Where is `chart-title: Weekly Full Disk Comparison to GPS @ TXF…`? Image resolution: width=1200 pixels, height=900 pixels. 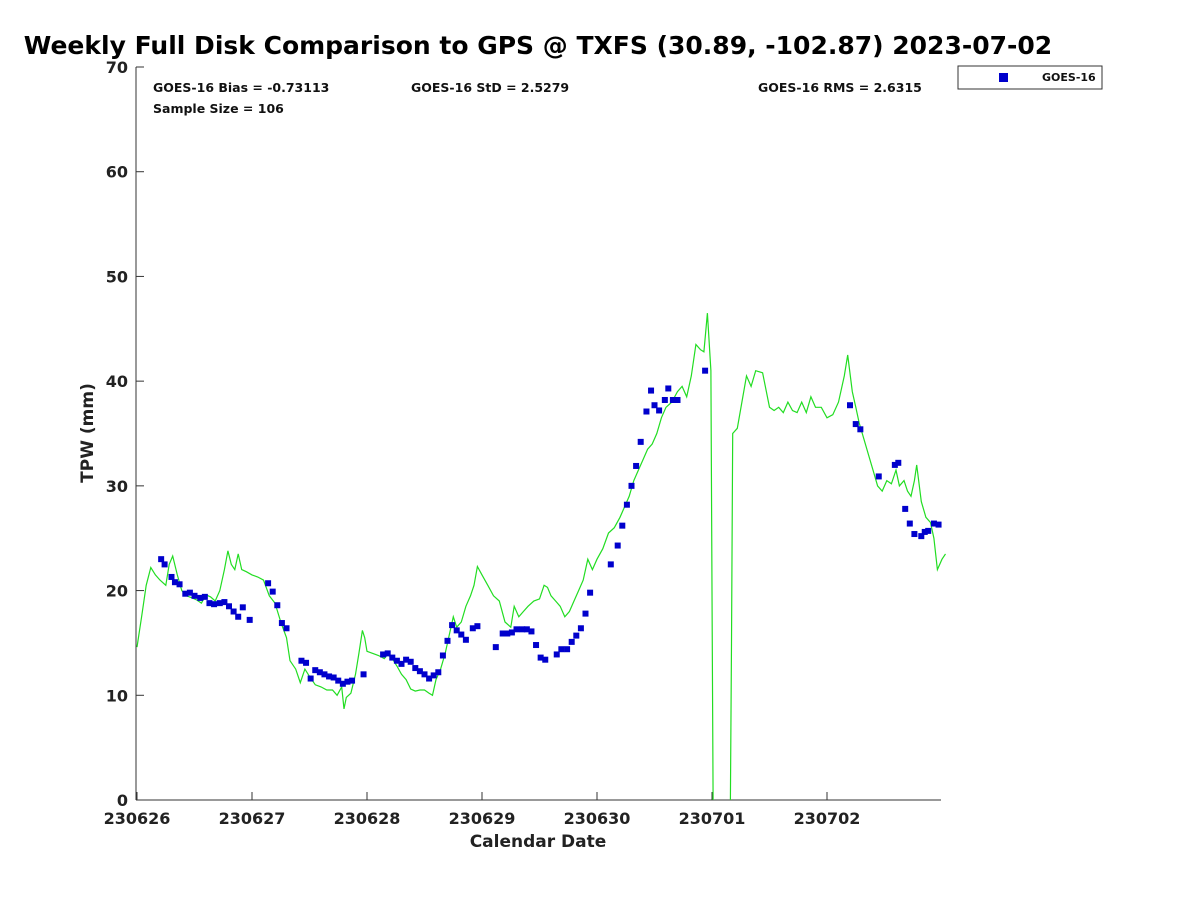
chart-title: Weekly Full Disk Comparison to GPS @ TXF… is located at coordinates (538, 45).